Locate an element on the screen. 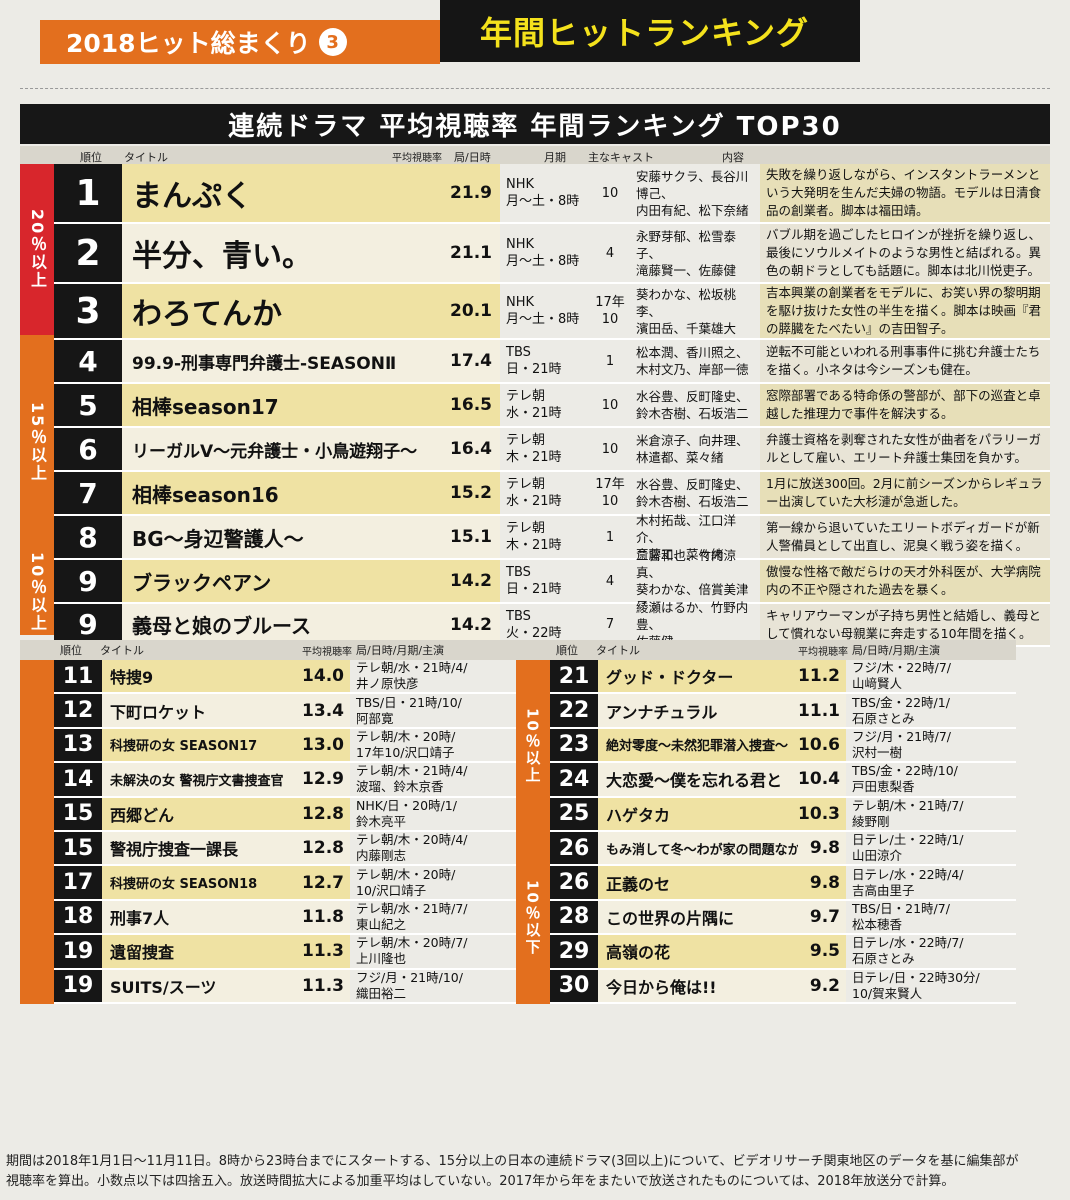 The image size is (1070, 1200). cast-line-2: 鈴木杏樹、石坂浩二 is located at coordinates (692, 413).